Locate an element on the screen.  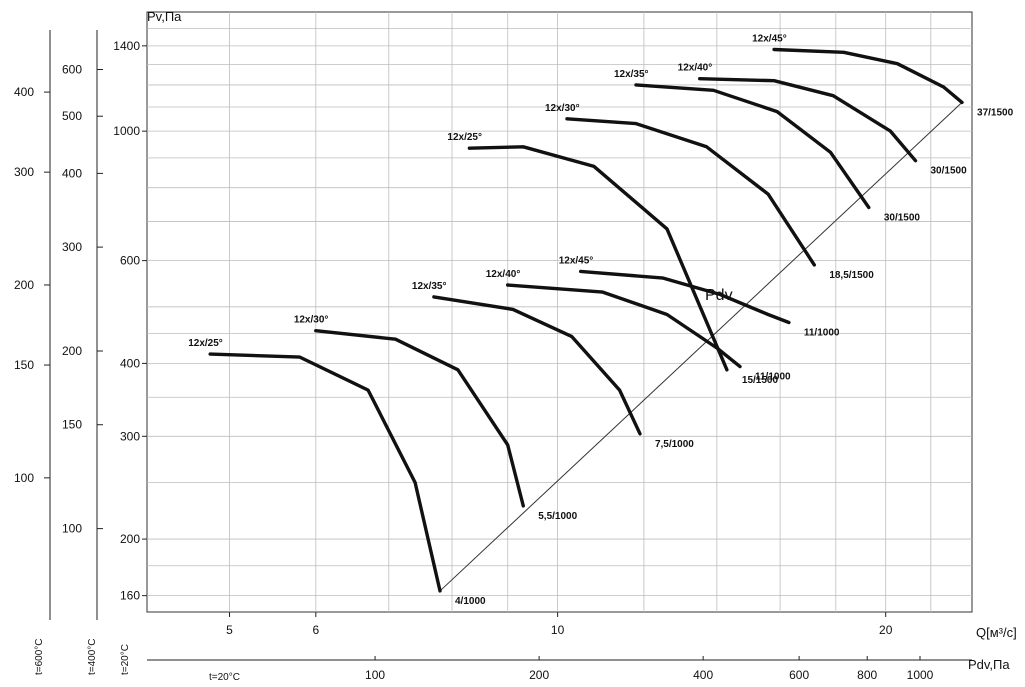
y-tick-label: 300 is located at coordinates (130, 436).